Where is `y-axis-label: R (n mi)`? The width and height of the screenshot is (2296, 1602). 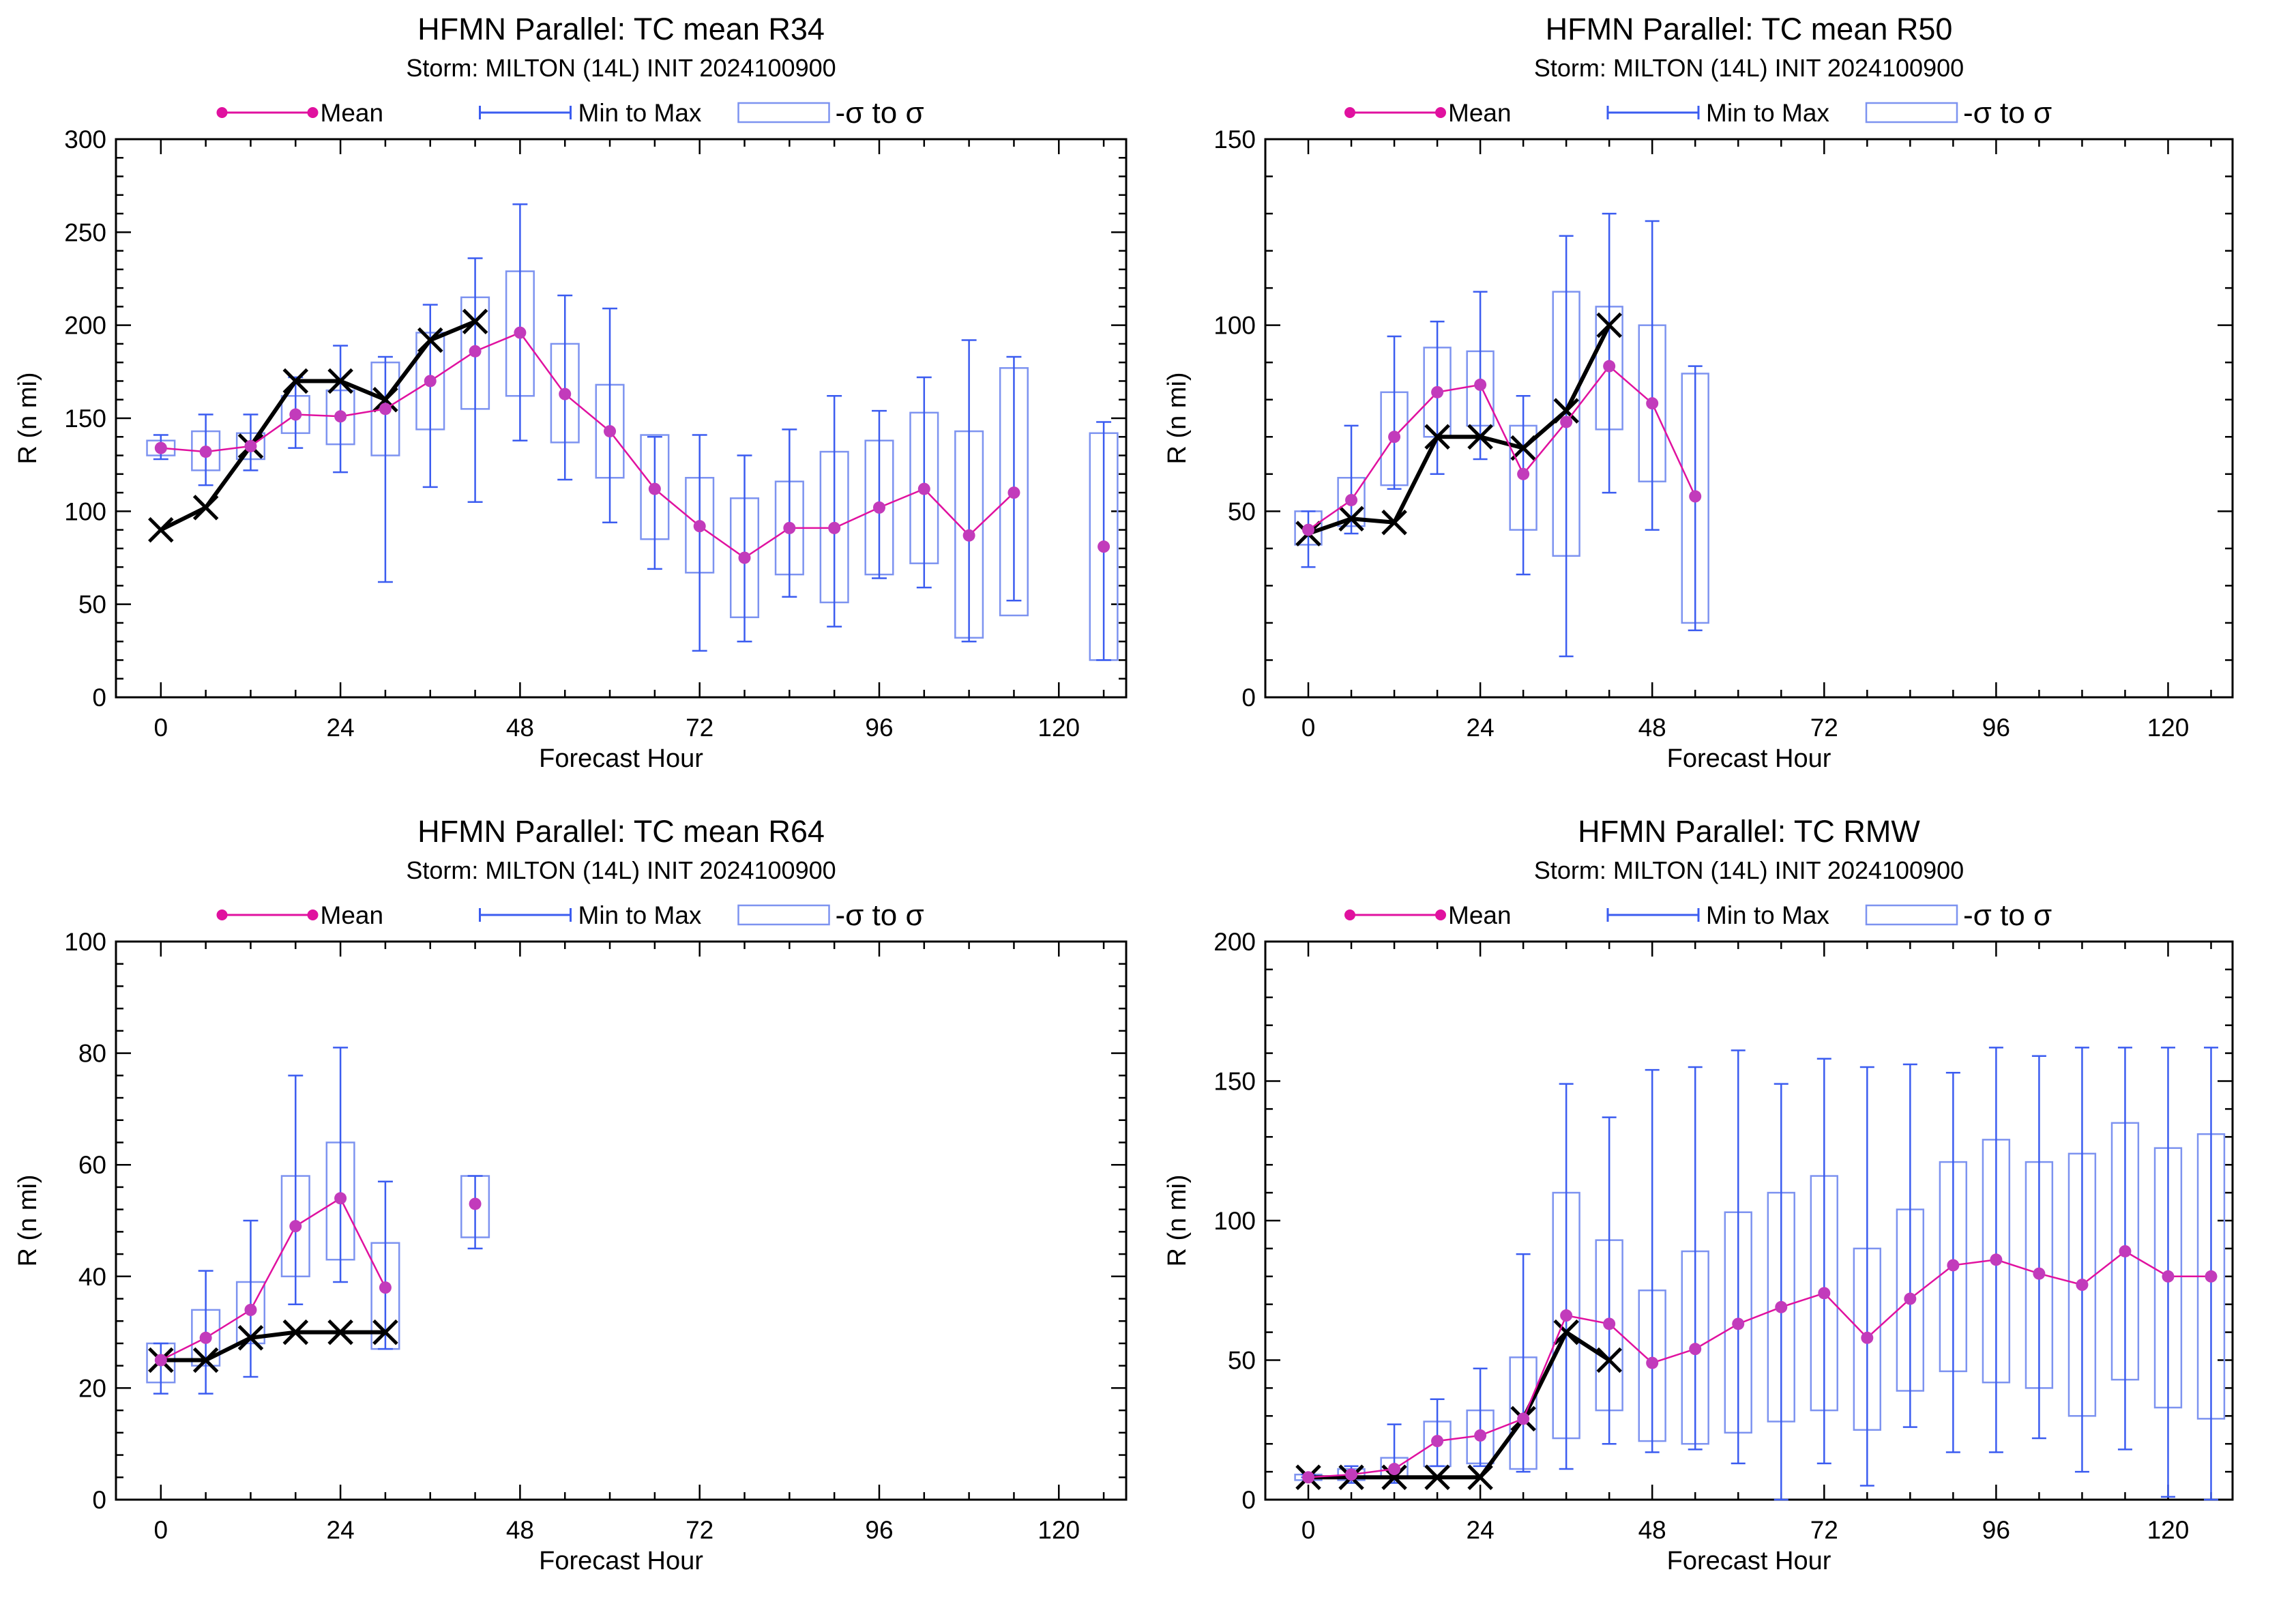 y-axis-label: R (n mi) is located at coordinates (1177, 1220).